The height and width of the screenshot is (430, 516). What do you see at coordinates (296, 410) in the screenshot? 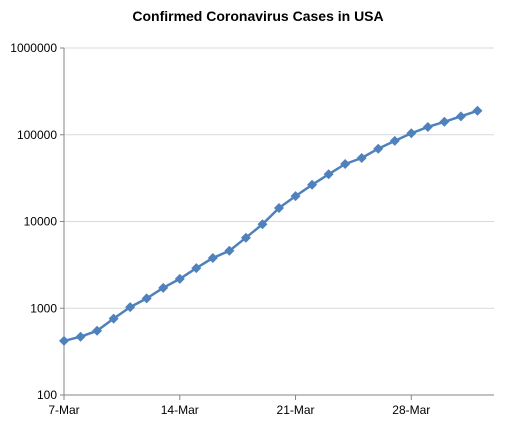
I see `x-tick-label: 21-Mar` at bounding box center [296, 410].